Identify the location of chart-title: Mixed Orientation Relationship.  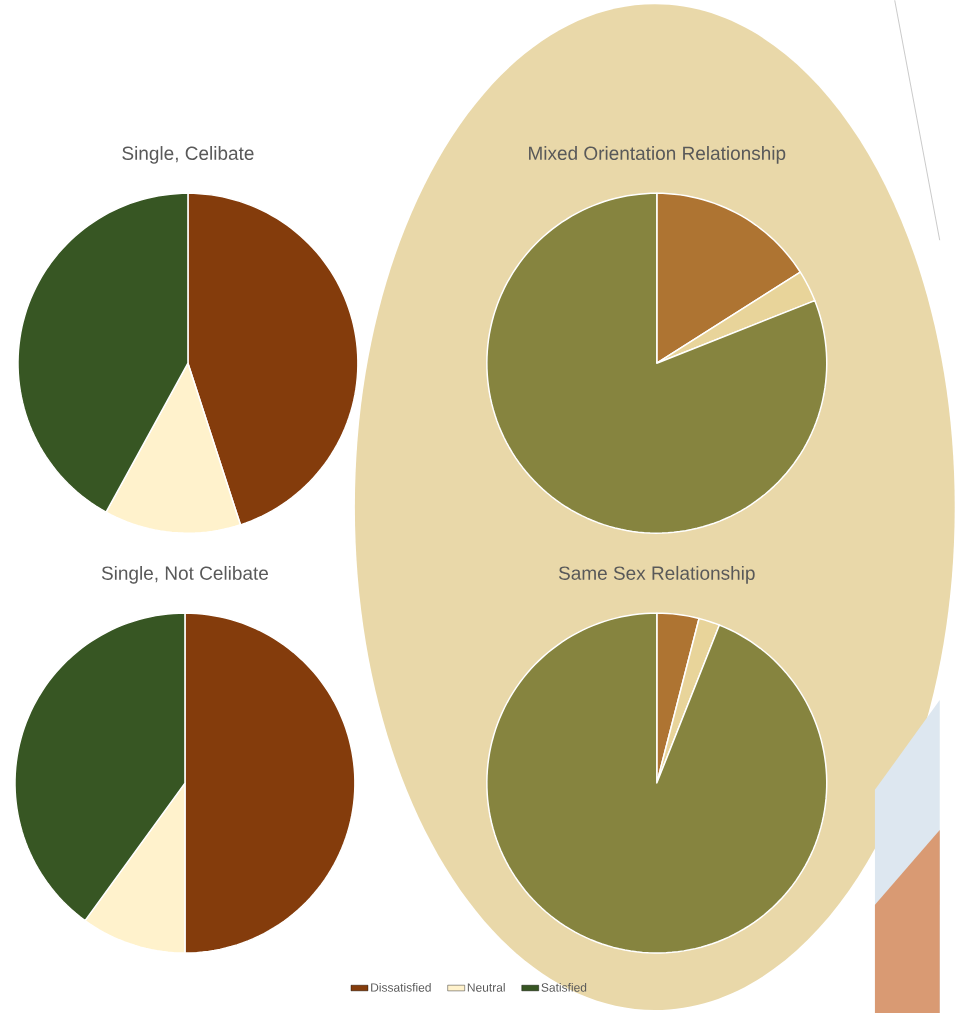
(657, 155).